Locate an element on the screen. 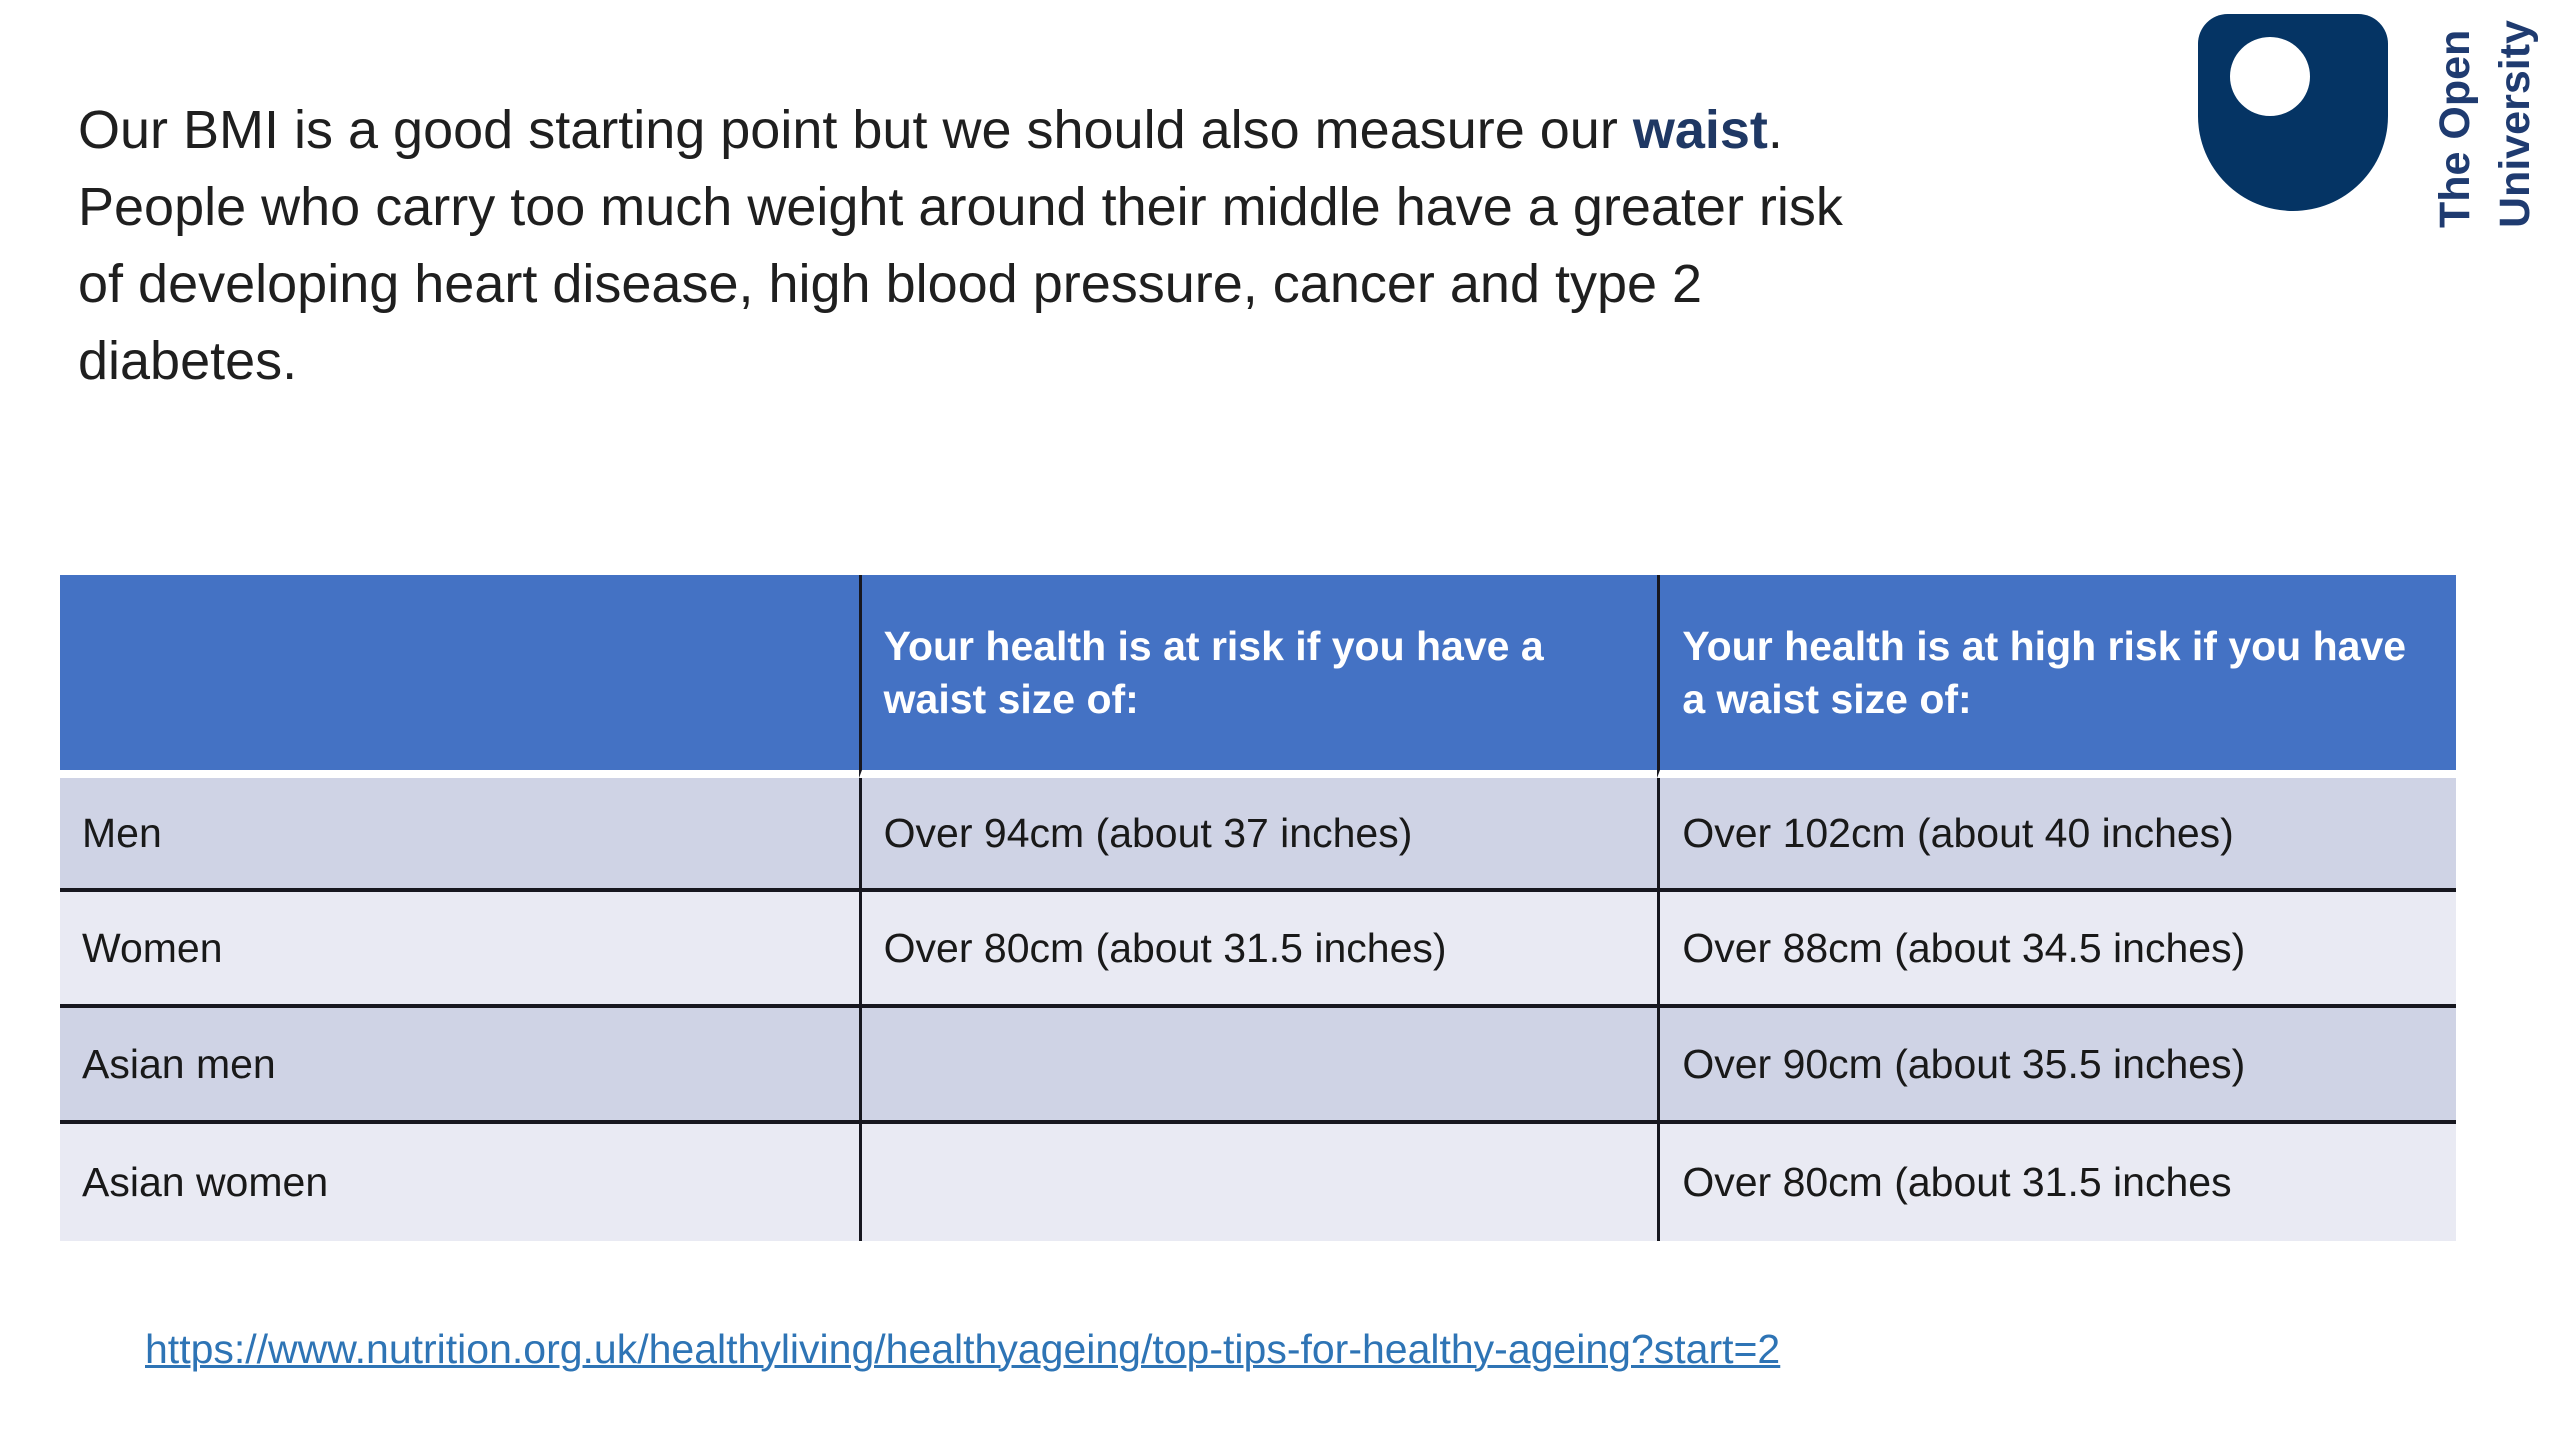 The width and height of the screenshot is (2560, 1440). cell-asian-women-risk is located at coordinates (1258, 1180).